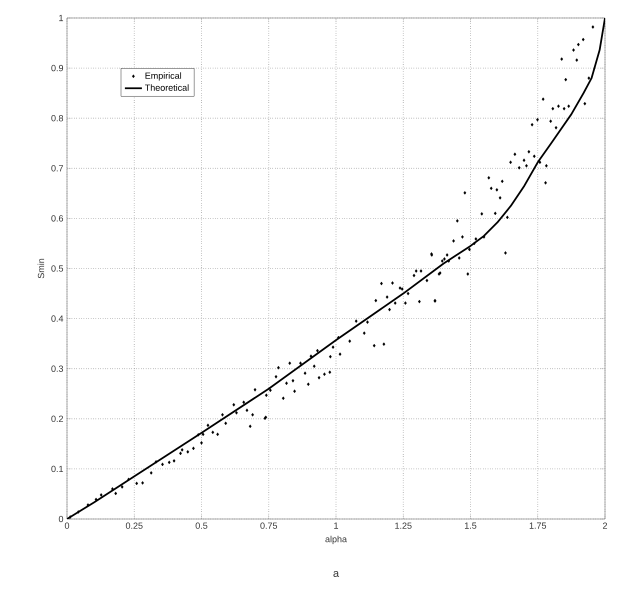  Describe the element at coordinates (336, 525) in the screenshot. I see `x-tick-label: 1` at that location.